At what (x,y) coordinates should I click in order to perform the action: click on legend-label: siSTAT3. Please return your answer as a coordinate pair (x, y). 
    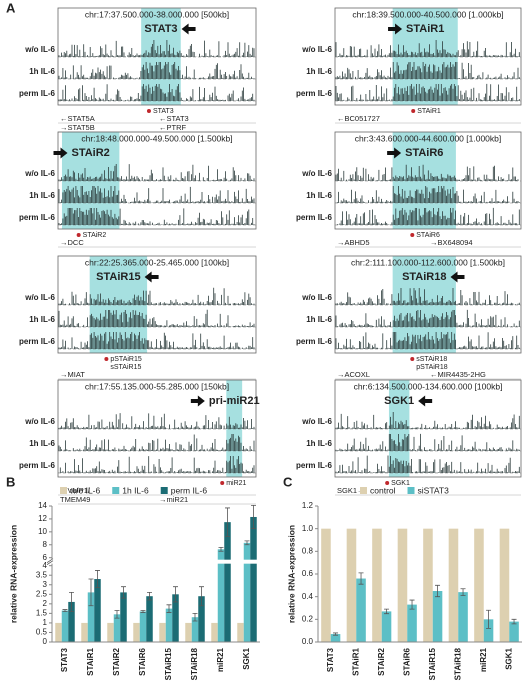
    Looking at the image, I should click on (434, 490).